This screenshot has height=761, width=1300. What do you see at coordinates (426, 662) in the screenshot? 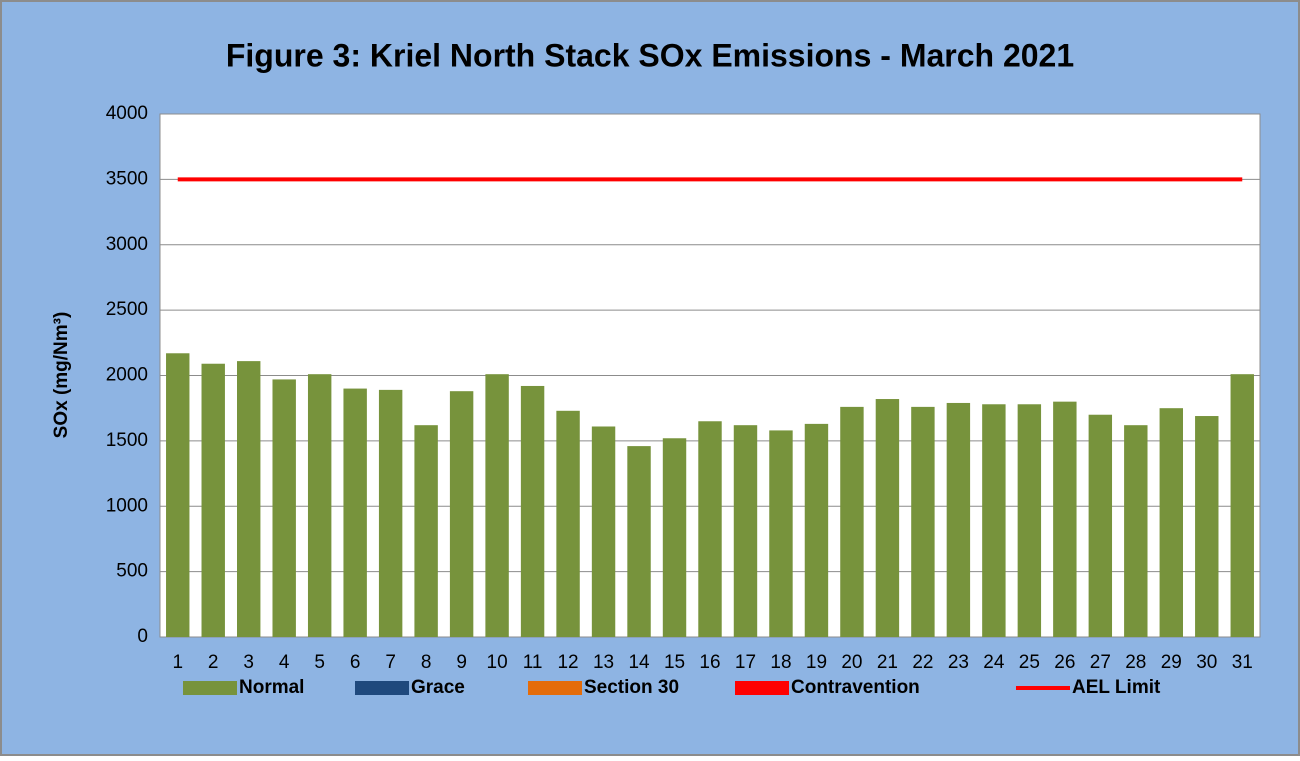
I see `x-tick-label: 8` at bounding box center [426, 662].